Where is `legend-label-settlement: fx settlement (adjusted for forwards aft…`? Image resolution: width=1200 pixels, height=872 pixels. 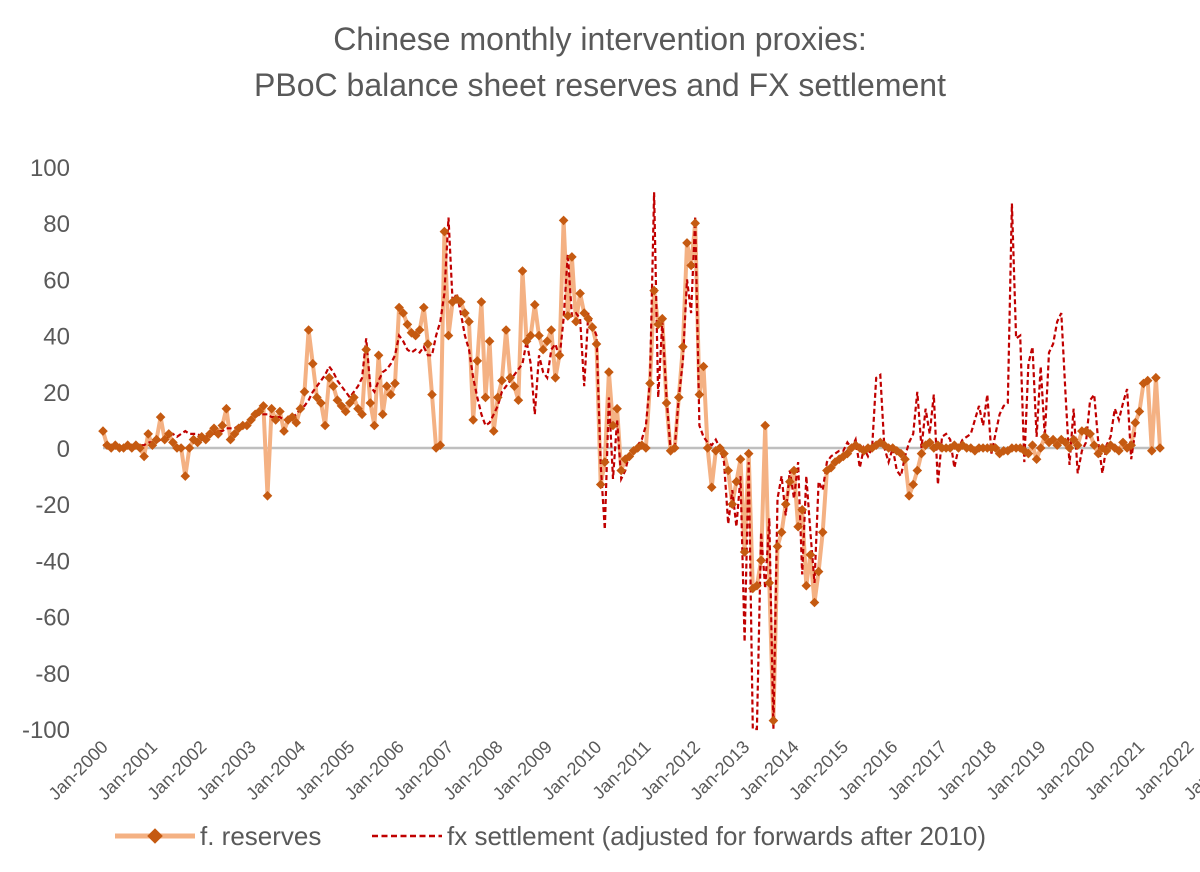 legend-label-settlement: fx settlement (adjusted for forwards aft… is located at coordinates (716, 836).